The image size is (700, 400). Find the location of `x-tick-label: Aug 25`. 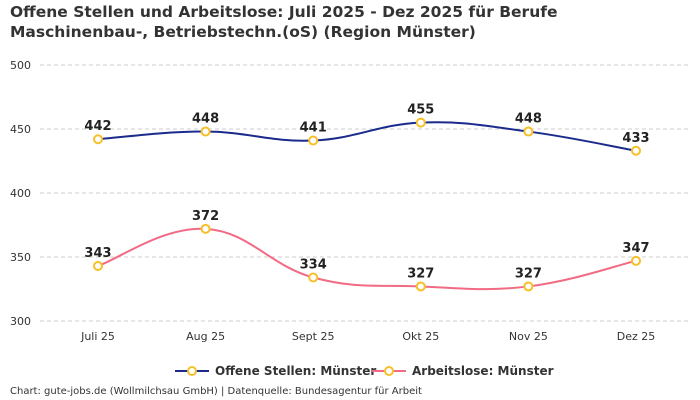

x-tick-label: Aug 25 is located at coordinates (205, 336).